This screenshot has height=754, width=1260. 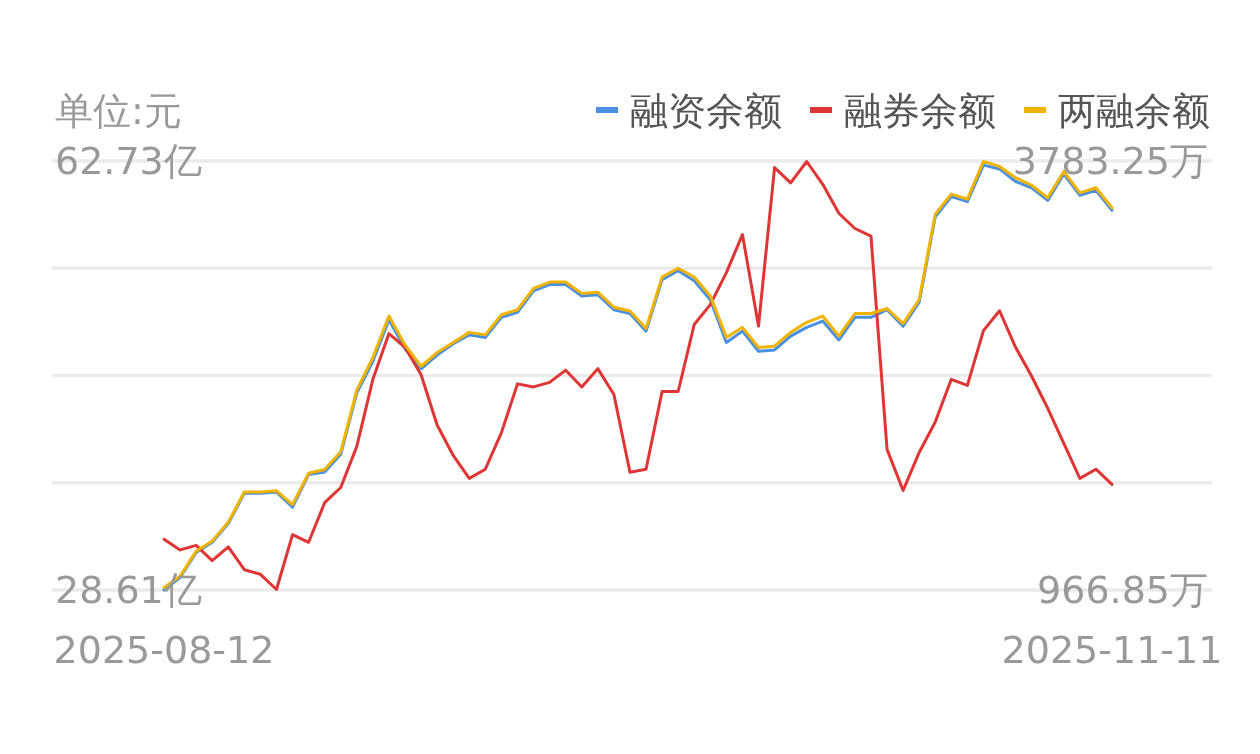 I want to click on y2-tick-label: 3783.25万, so click(x=1110, y=161).